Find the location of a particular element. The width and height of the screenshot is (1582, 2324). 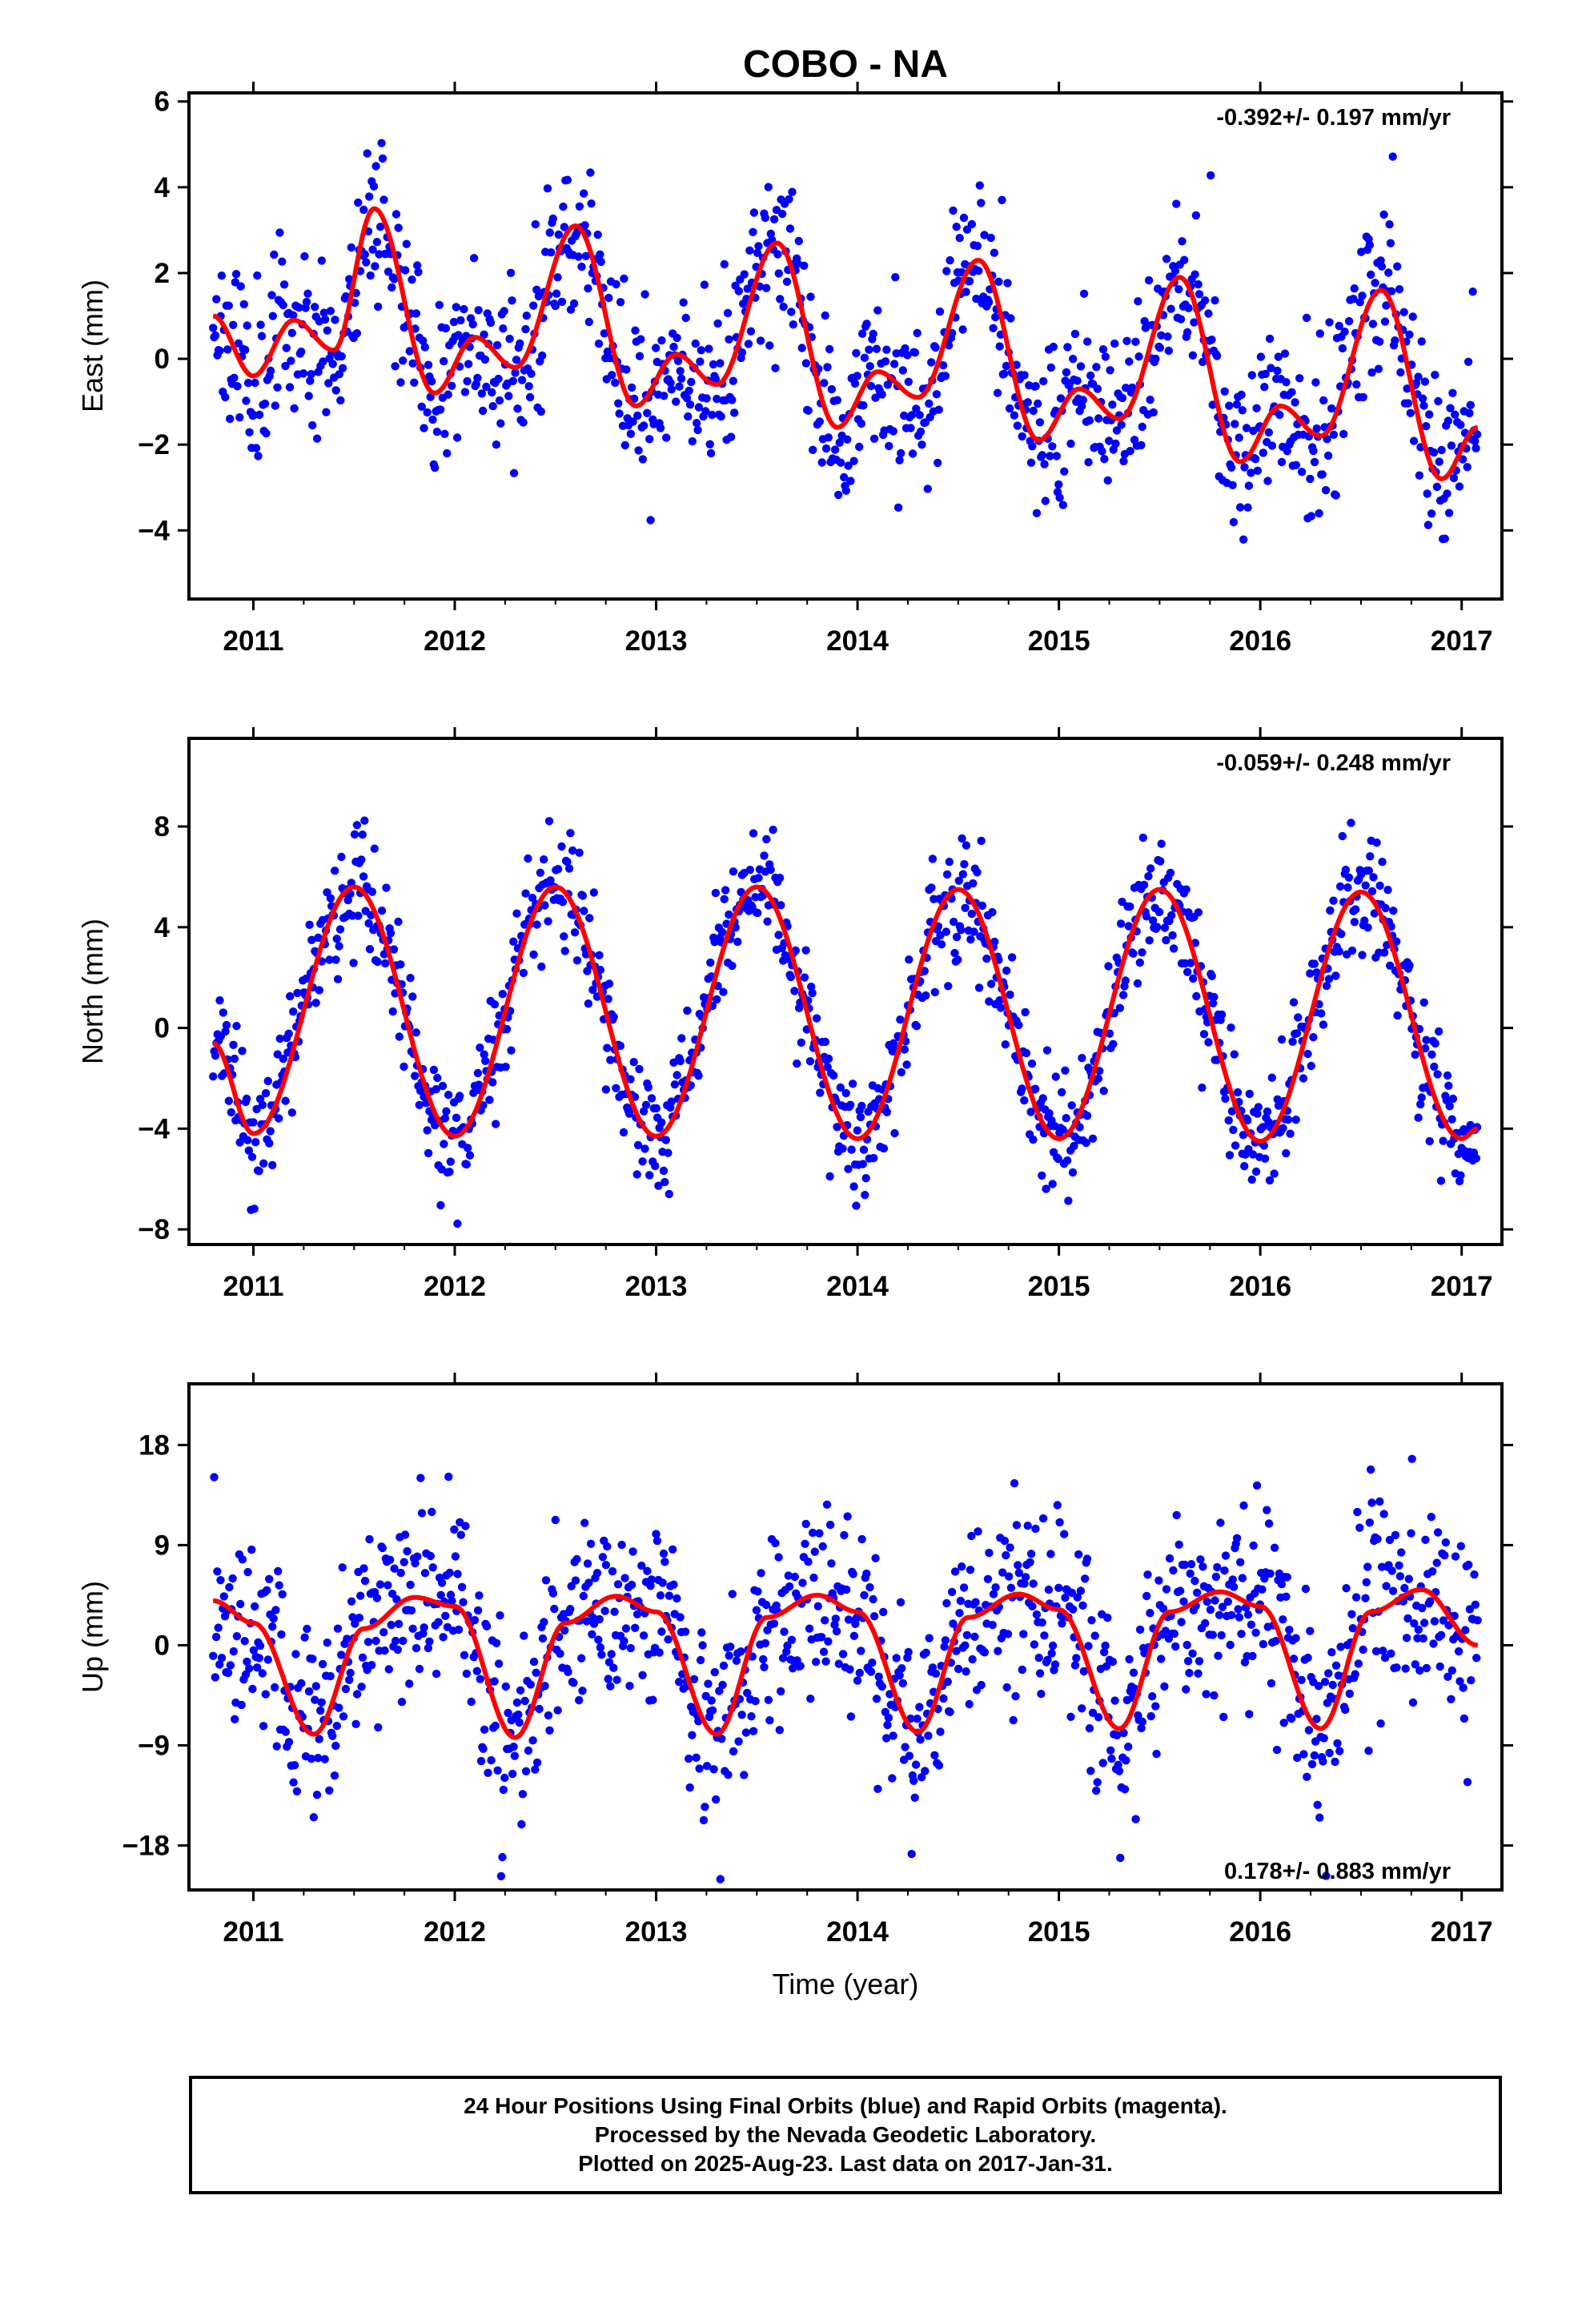

x-tick-label: 2011 is located at coordinates (254, 1932).